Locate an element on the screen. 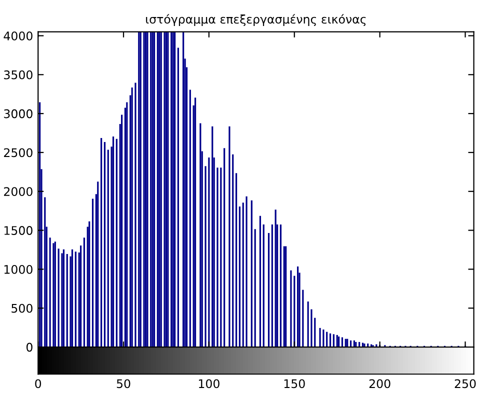  x-tick-label: 0 is located at coordinates (38, 383).